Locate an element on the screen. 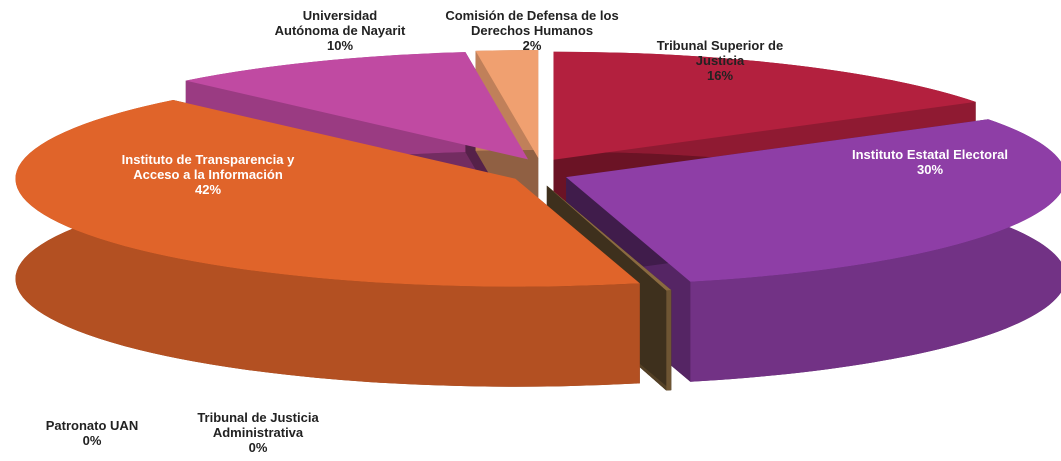  category-name: Tribunal Superior de Justicia is located at coordinates (720, 53).